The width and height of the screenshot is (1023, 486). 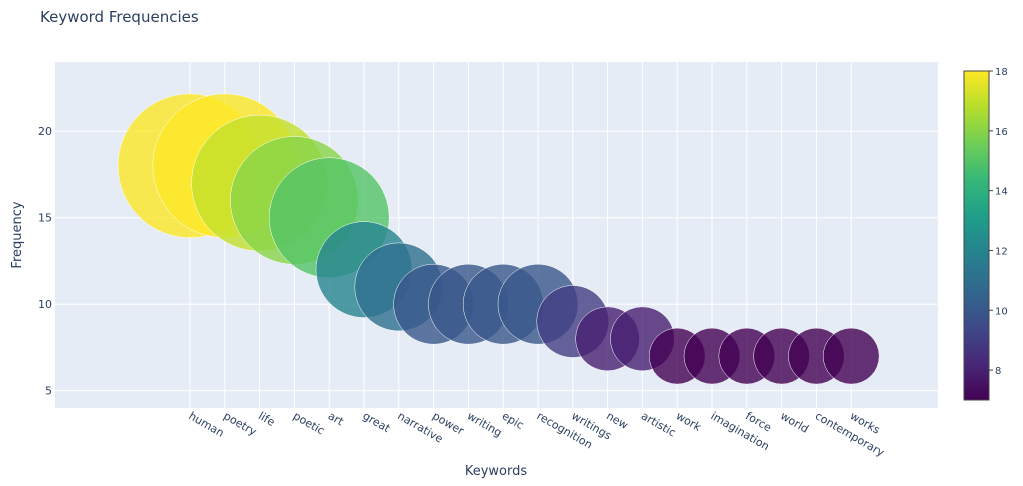 I want to click on y-tick-label: 20, so click(x=45, y=131).